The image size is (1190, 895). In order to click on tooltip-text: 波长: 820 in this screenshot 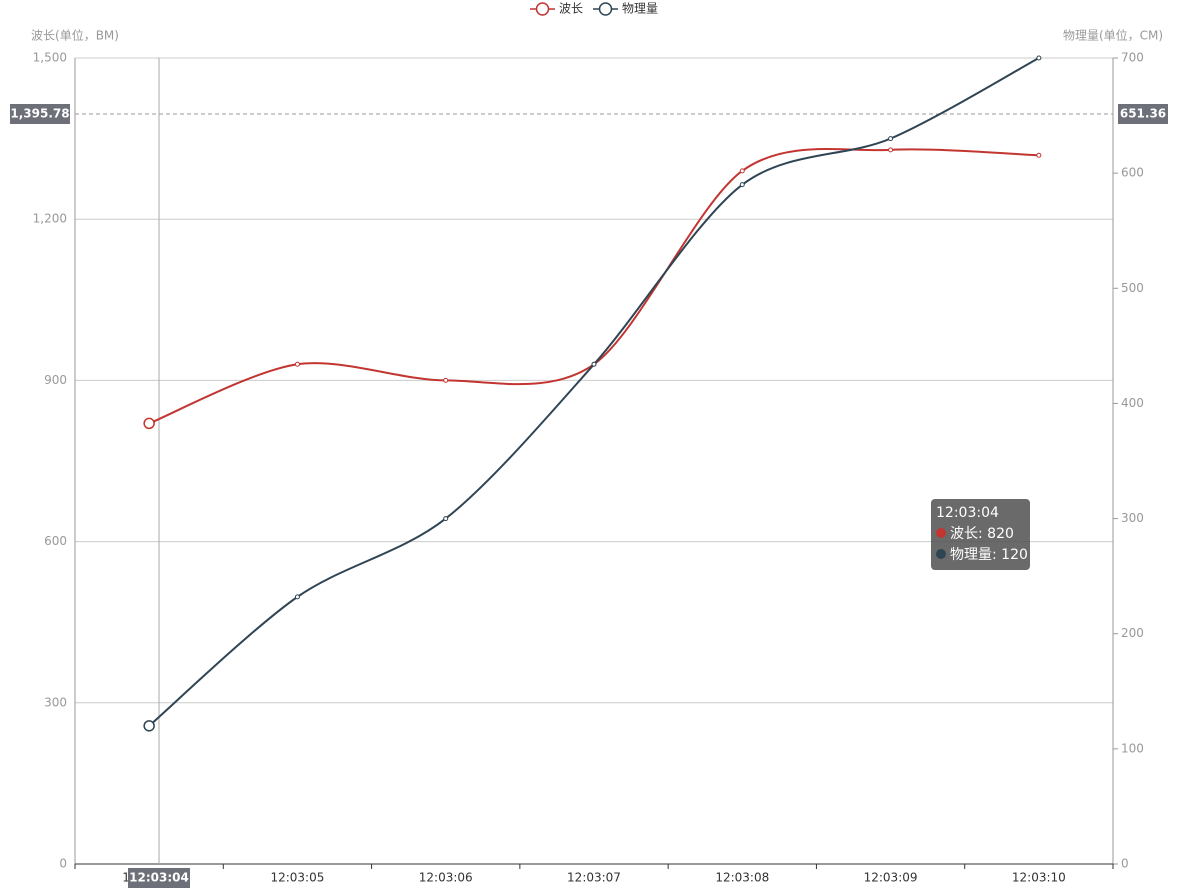, I will do `click(982, 534)`.